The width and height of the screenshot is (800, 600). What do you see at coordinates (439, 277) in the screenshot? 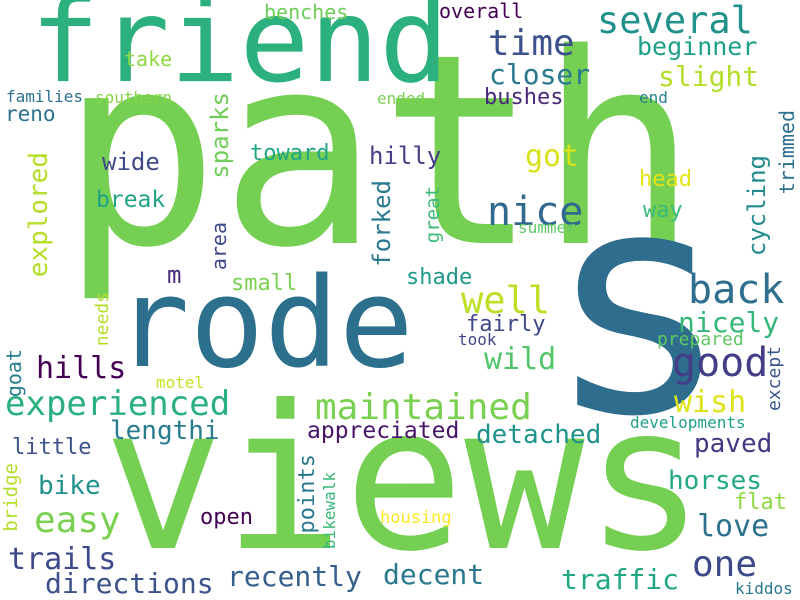
I see `word-shade: shade` at bounding box center [439, 277].